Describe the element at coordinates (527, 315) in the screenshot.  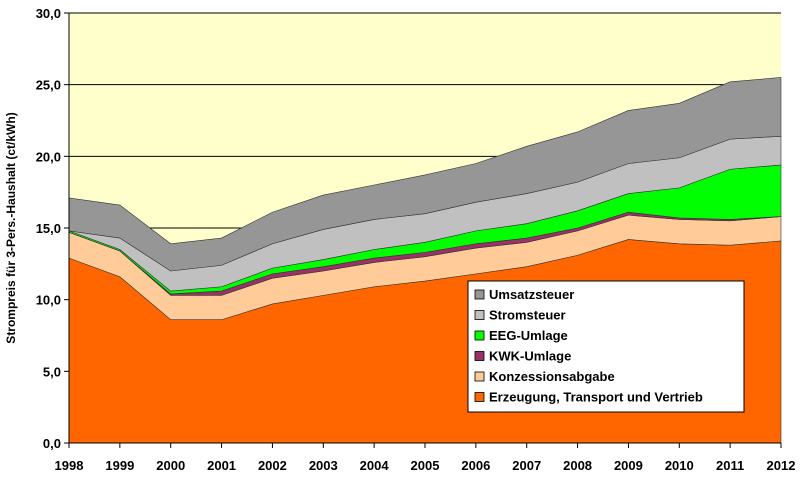
I see `legend-label: Stromsteuer` at that location.